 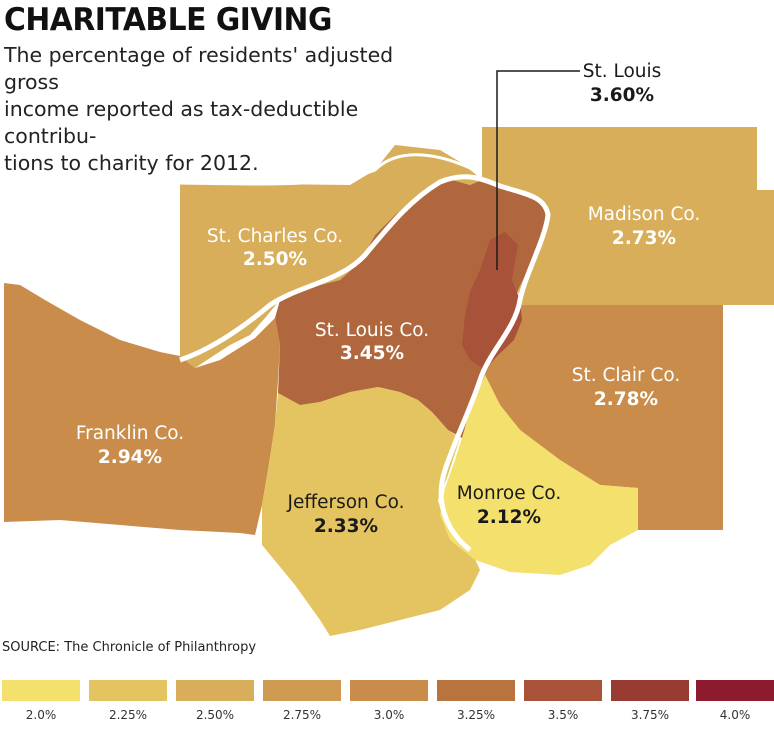 What do you see at coordinates (41, 715) in the screenshot?
I see `legend-label: 2.0%` at bounding box center [41, 715].